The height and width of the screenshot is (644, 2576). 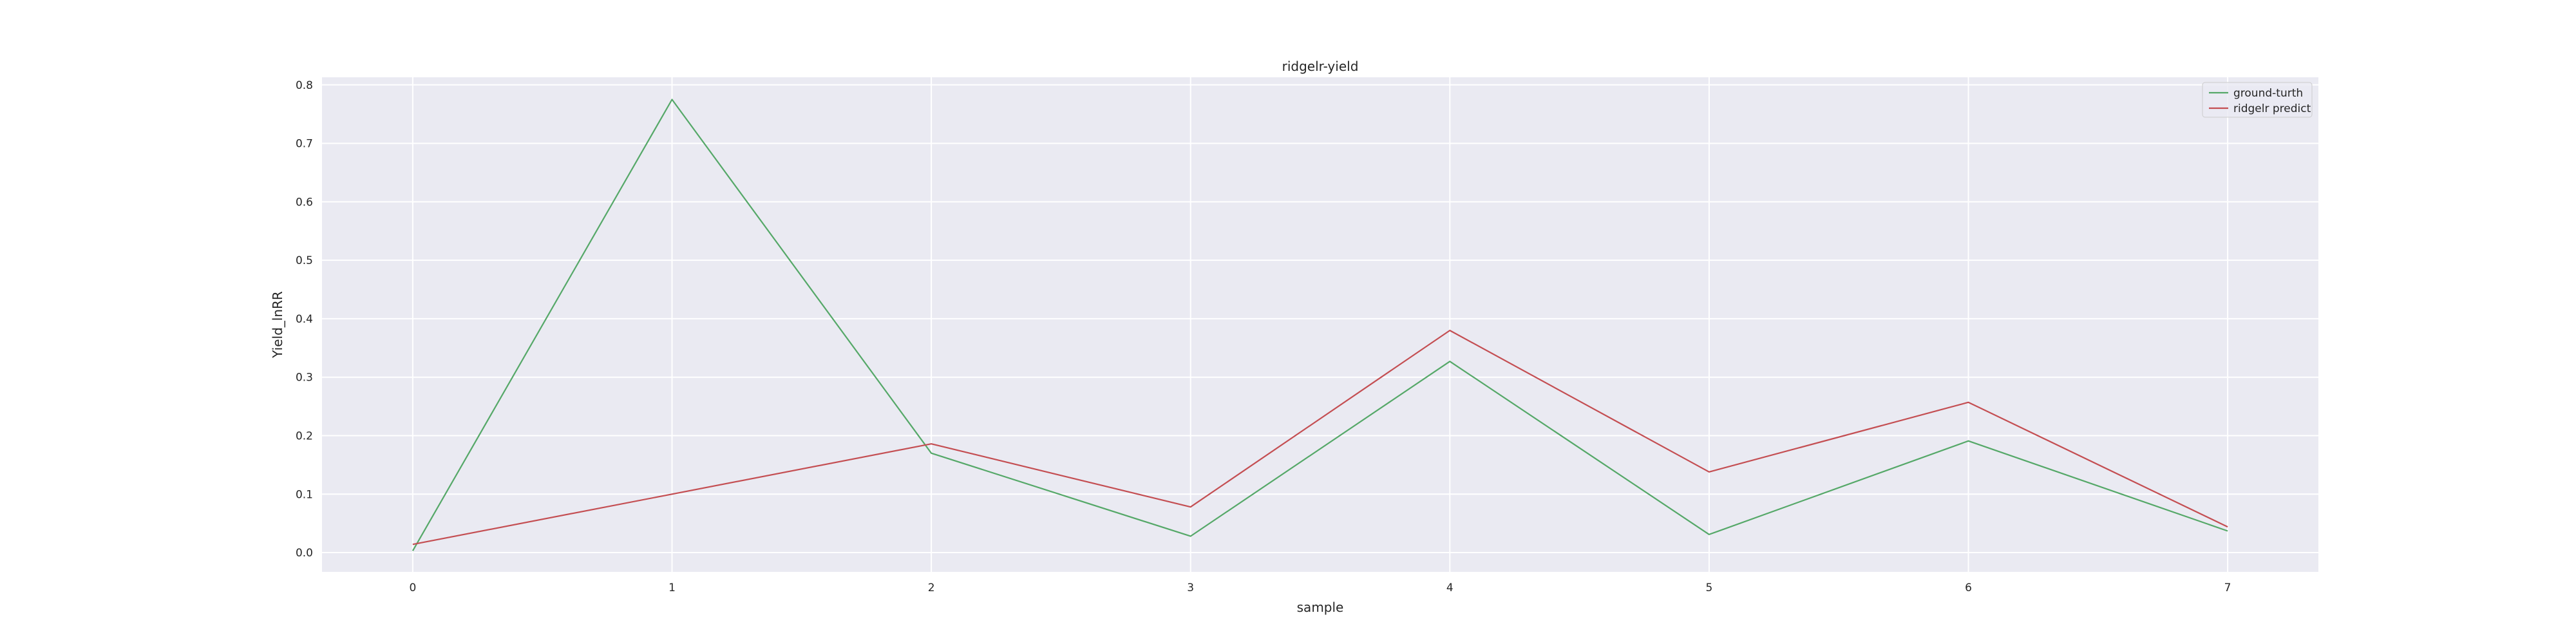 I want to click on y-axis-title: Yield_lnRR, so click(x=277, y=325).